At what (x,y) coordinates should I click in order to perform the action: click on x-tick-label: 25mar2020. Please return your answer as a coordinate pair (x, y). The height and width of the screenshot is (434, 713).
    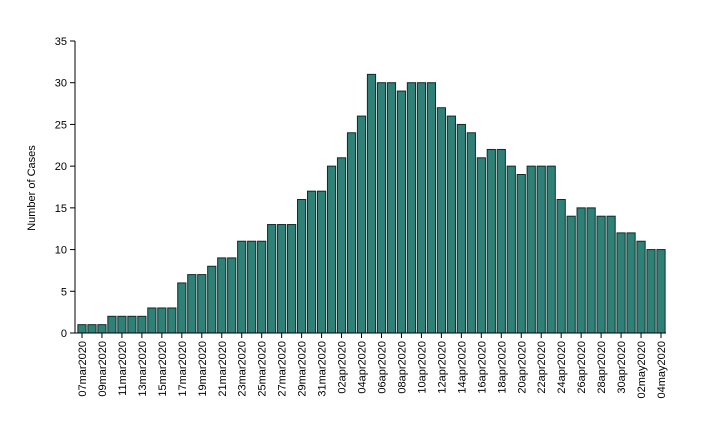
    Looking at the image, I should click on (263, 369).